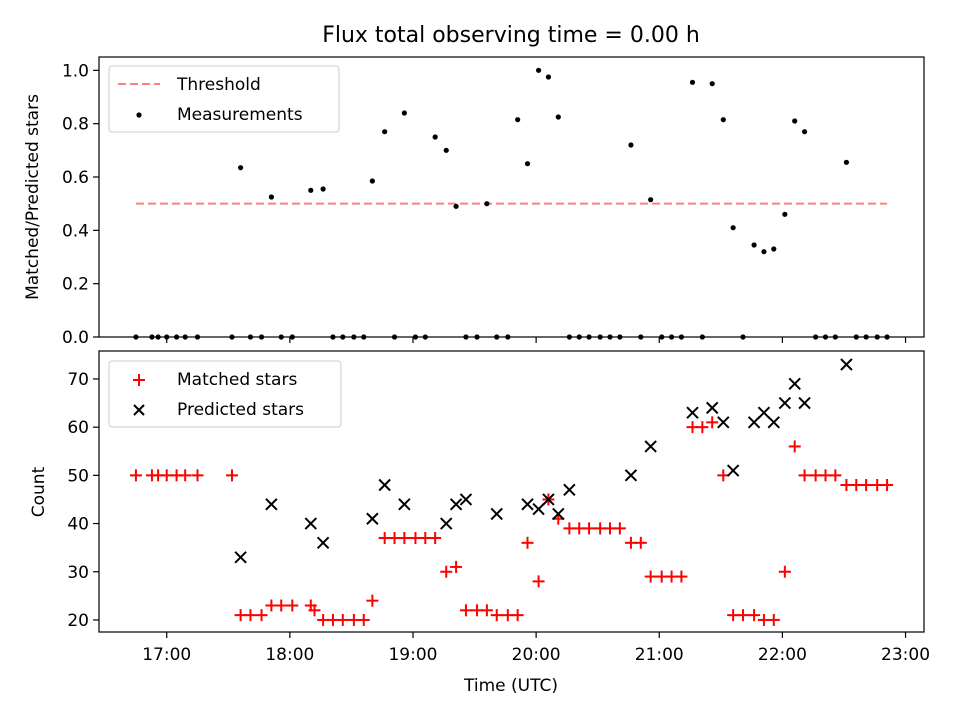 Image resolution: width=960 pixels, height=720 pixels. I want to click on top-legend: Threshold Measurements, so click(224, 99).